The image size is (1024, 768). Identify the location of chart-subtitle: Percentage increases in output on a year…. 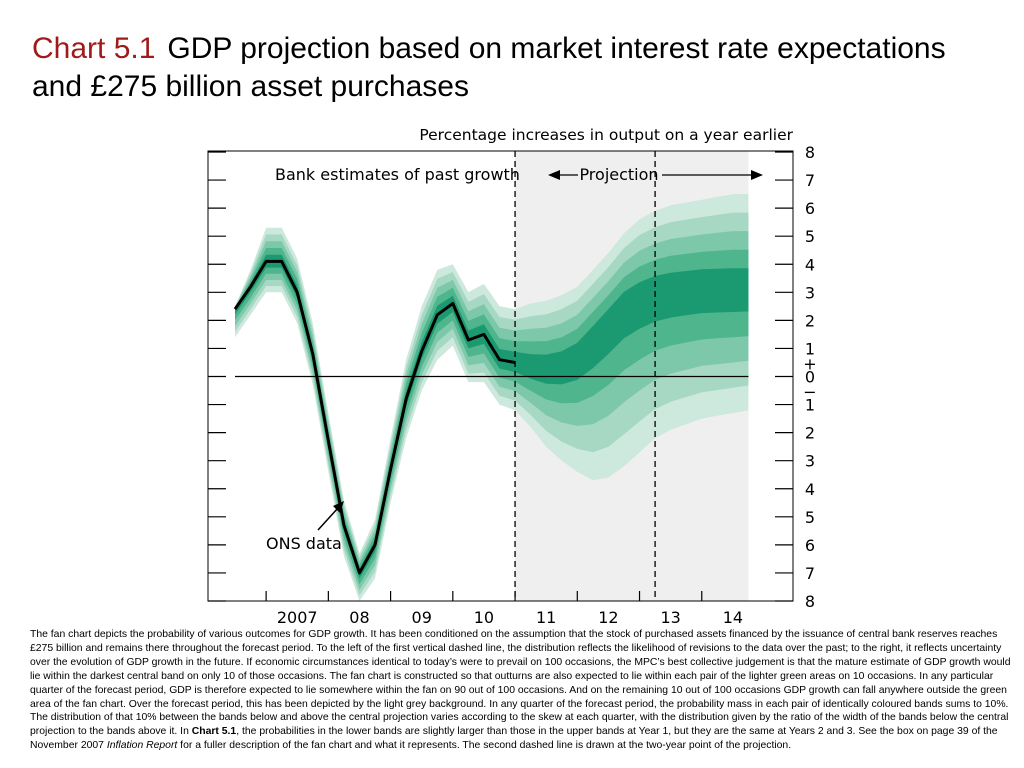
(606, 135).